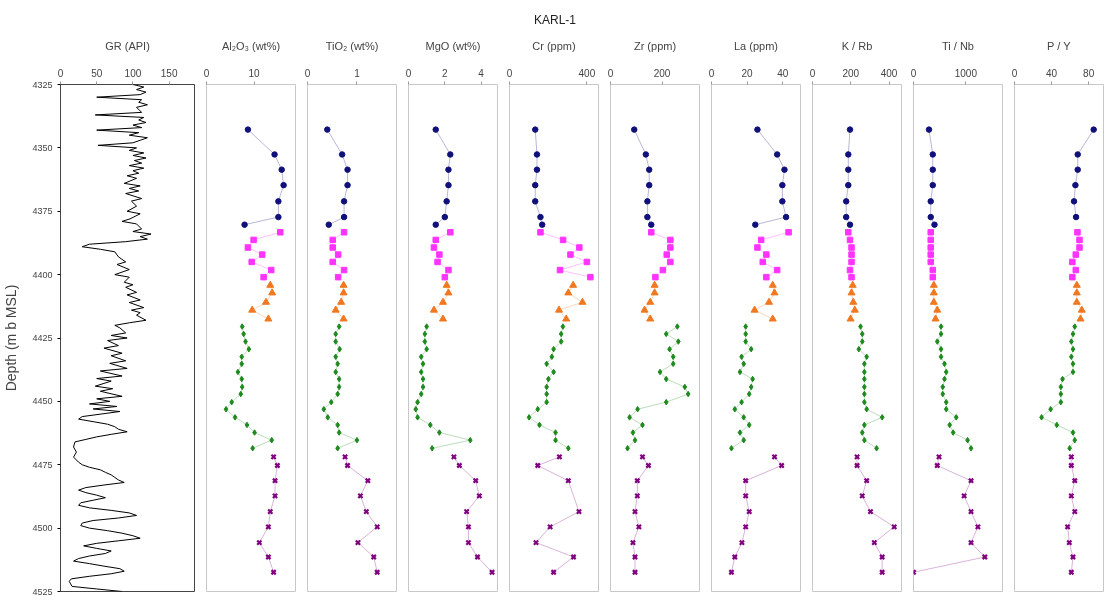 The height and width of the screenshot is (606, 1109). What do you see at coordinates (655, 45) in the screenshot?
I see `x-axis-title: Zr (ppm)` at bounding box center [655, 45].